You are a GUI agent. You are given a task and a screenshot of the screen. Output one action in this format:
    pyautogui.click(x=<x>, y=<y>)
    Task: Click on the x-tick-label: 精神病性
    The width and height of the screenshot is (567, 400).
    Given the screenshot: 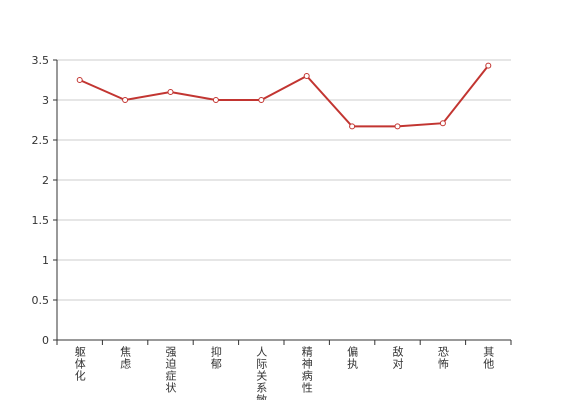 What is the action you would take?
    pyautogui.click(x=306, y=370)
    